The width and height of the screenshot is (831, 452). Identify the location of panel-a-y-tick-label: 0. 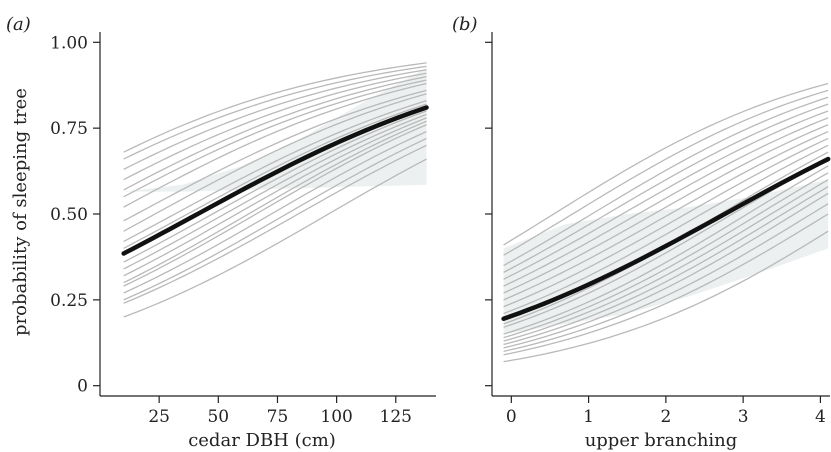
(82, 387).